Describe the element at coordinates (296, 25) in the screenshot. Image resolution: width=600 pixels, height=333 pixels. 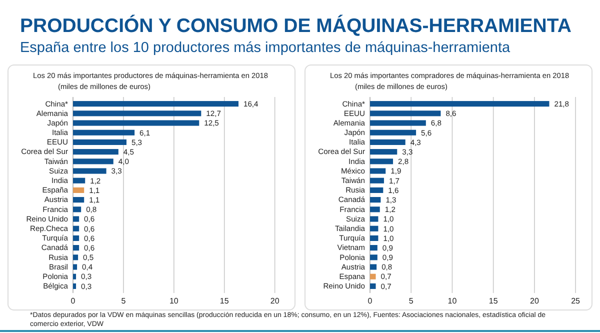
I see `text: PRODUCCIÓN Y CONSUMO DE MÁQUINAS-HERRAMIENTA` at that location.